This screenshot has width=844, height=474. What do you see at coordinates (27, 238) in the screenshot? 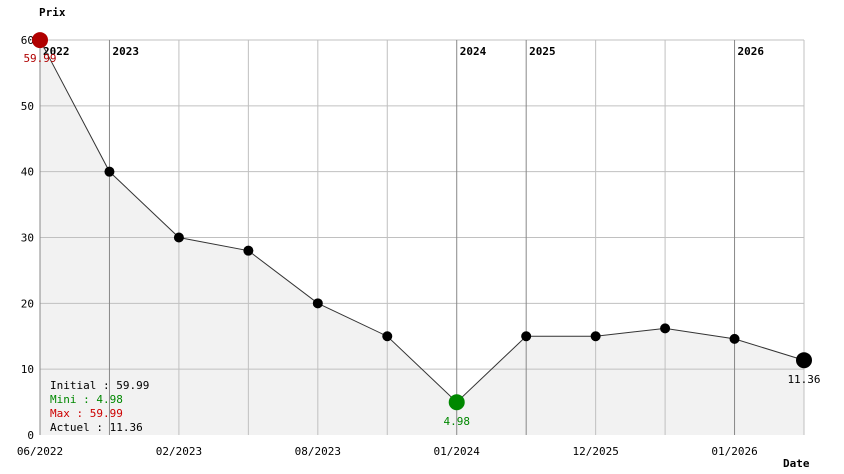
I see `y-tick-label: 30` at bounding box center [27, 238].